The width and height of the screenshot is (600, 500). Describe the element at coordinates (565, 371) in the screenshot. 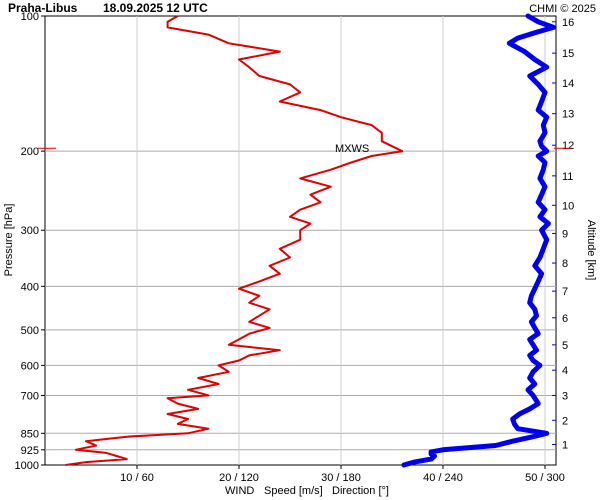

I see `altitude-tick-label-4: 4` at that location.